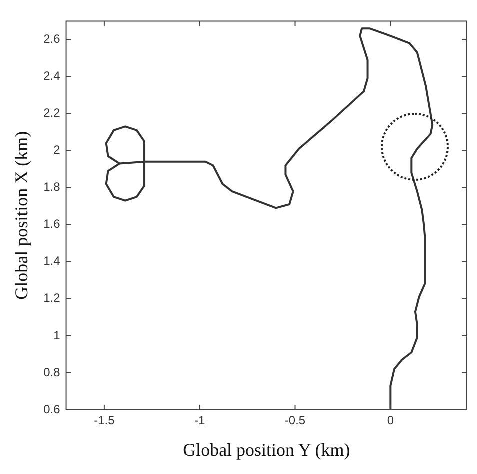  I want to click on y-tick-label: 1.6, so click(52, 224).